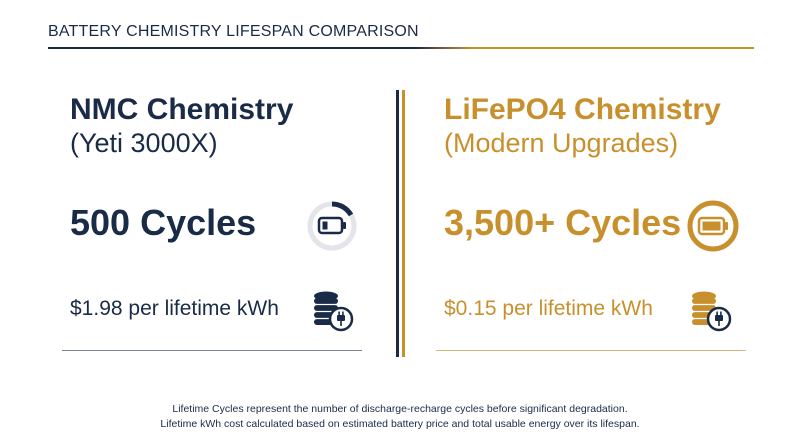 The height and width of the screenshot is (447, 800). Describe the element at coordinates (332, 226) in the screenshot. I see `battery-low-icon` at that location.